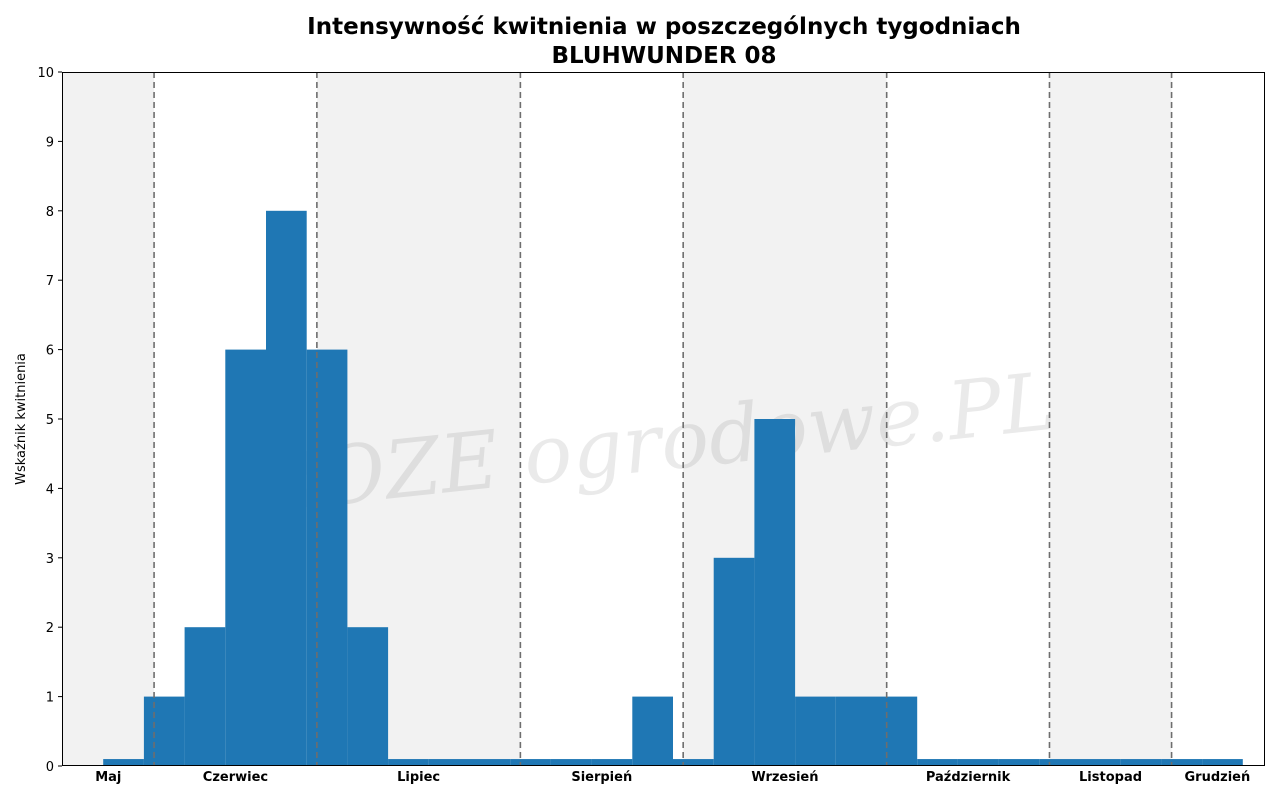 The image size is (1280, 800). What do you see at coordinates (968, 777) in the screenshot?
I see `month-label: Październik` at bounding box center [968, 777].